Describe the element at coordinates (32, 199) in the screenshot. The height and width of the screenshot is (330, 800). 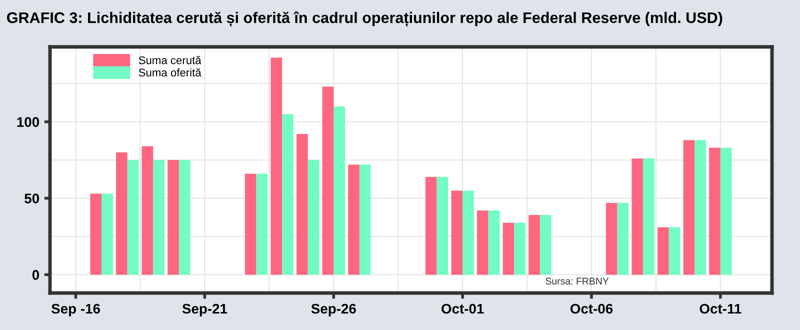
I see `y-tick-label: 50` at that location.